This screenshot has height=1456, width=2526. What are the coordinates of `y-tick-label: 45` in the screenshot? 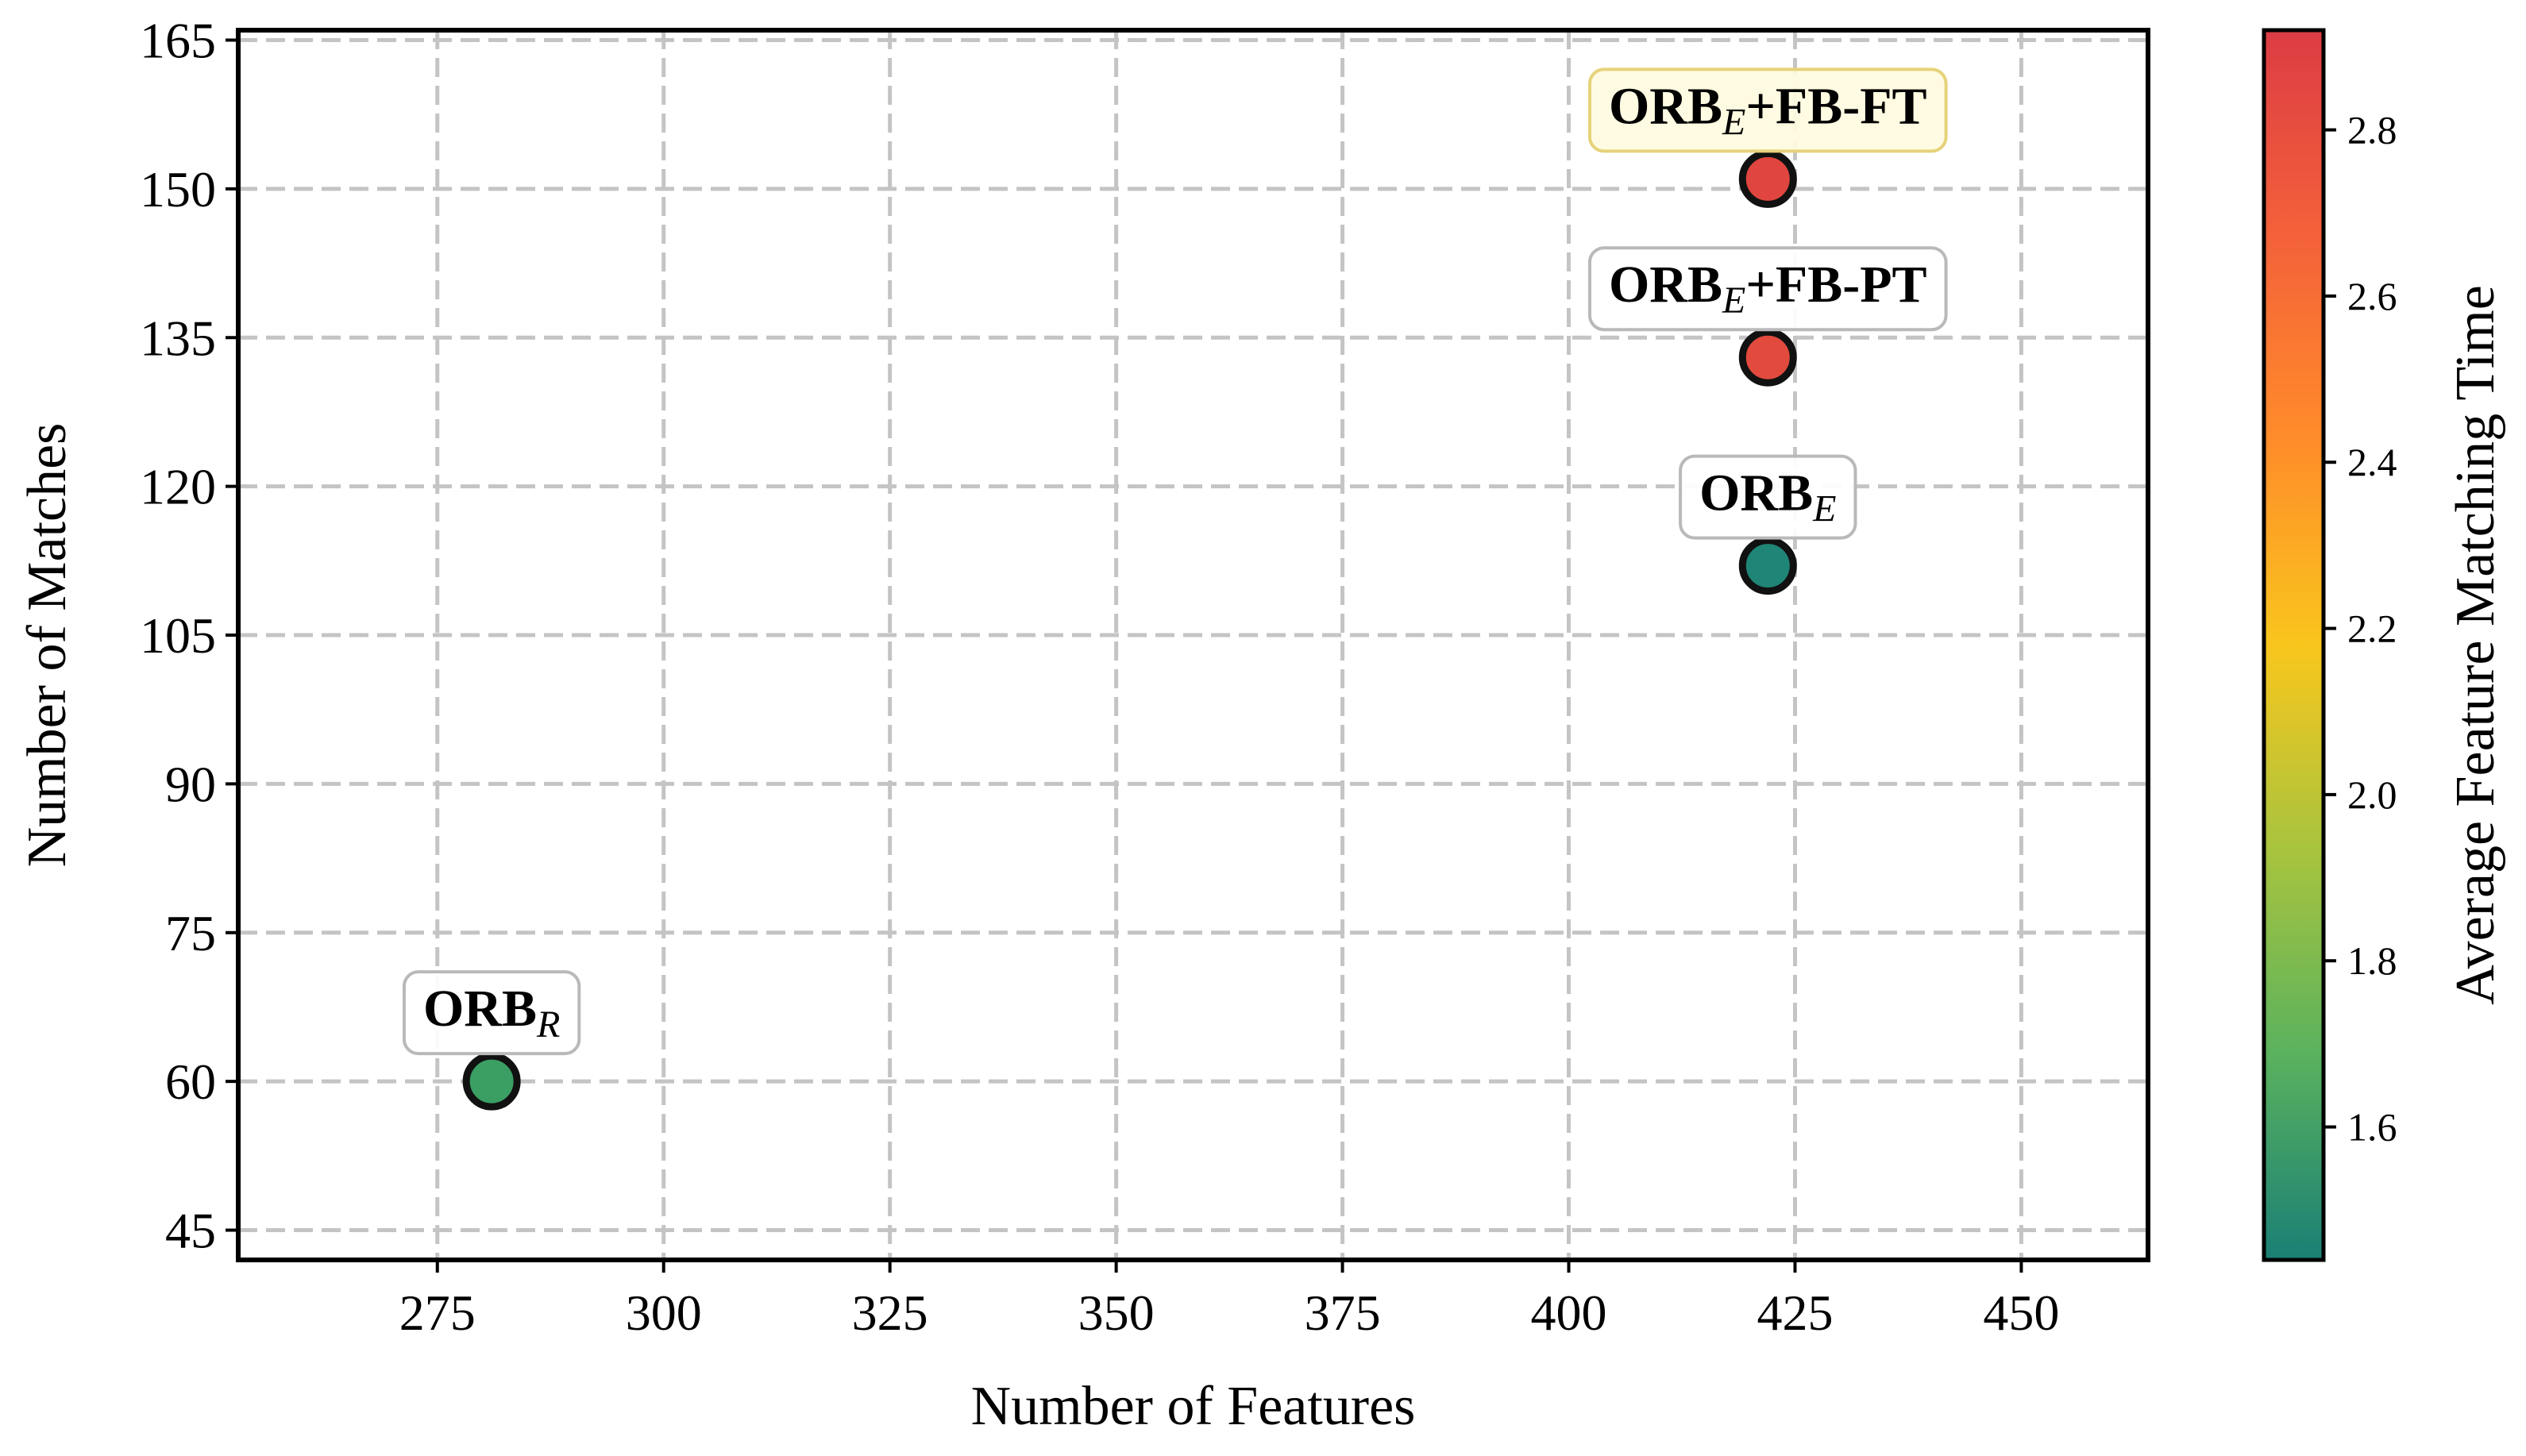 It's located at (190, 1231).